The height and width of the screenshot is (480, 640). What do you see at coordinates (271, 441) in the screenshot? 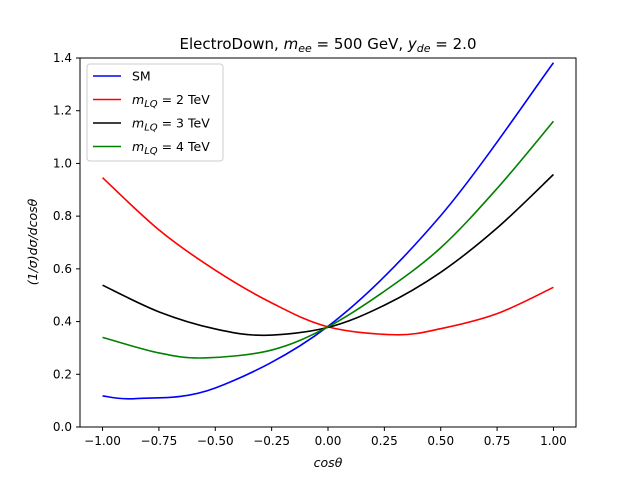
I see `x-tick-label: −0.25` at bounding box center [271, 441].